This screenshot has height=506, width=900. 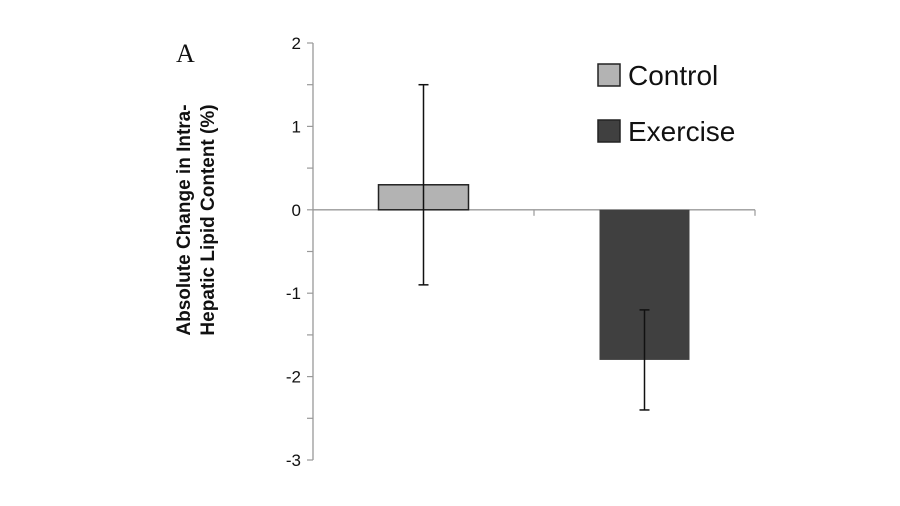 I want to click on y-tick-label: -1, so click(x=293, y=293).